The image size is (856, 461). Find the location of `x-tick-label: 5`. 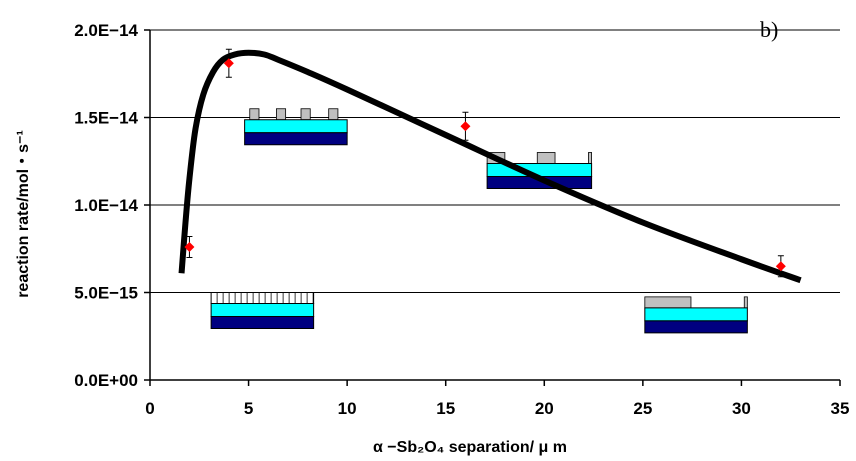

x-tick-label: 5 is located at coordinates (248, 408).